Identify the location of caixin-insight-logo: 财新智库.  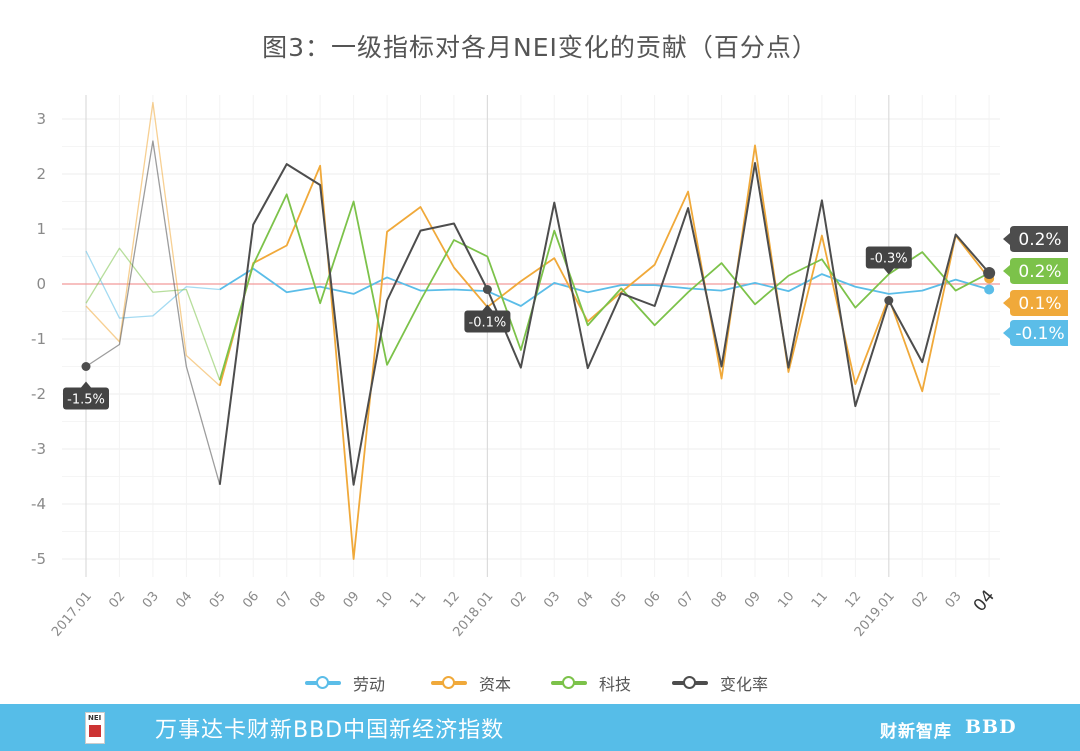
(916, 732).